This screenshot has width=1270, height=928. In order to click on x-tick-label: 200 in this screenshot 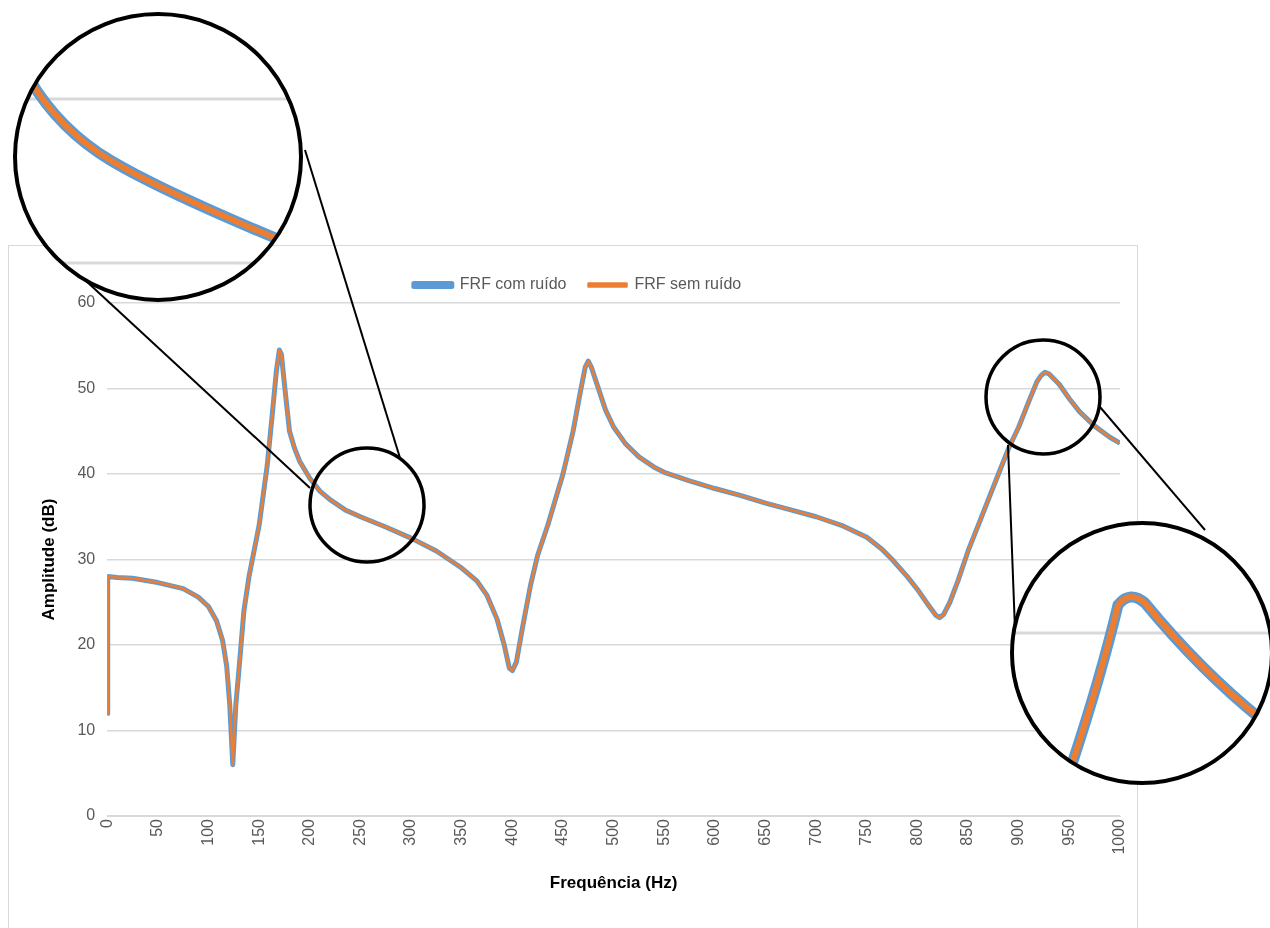, I will do `click(309, 832)`.